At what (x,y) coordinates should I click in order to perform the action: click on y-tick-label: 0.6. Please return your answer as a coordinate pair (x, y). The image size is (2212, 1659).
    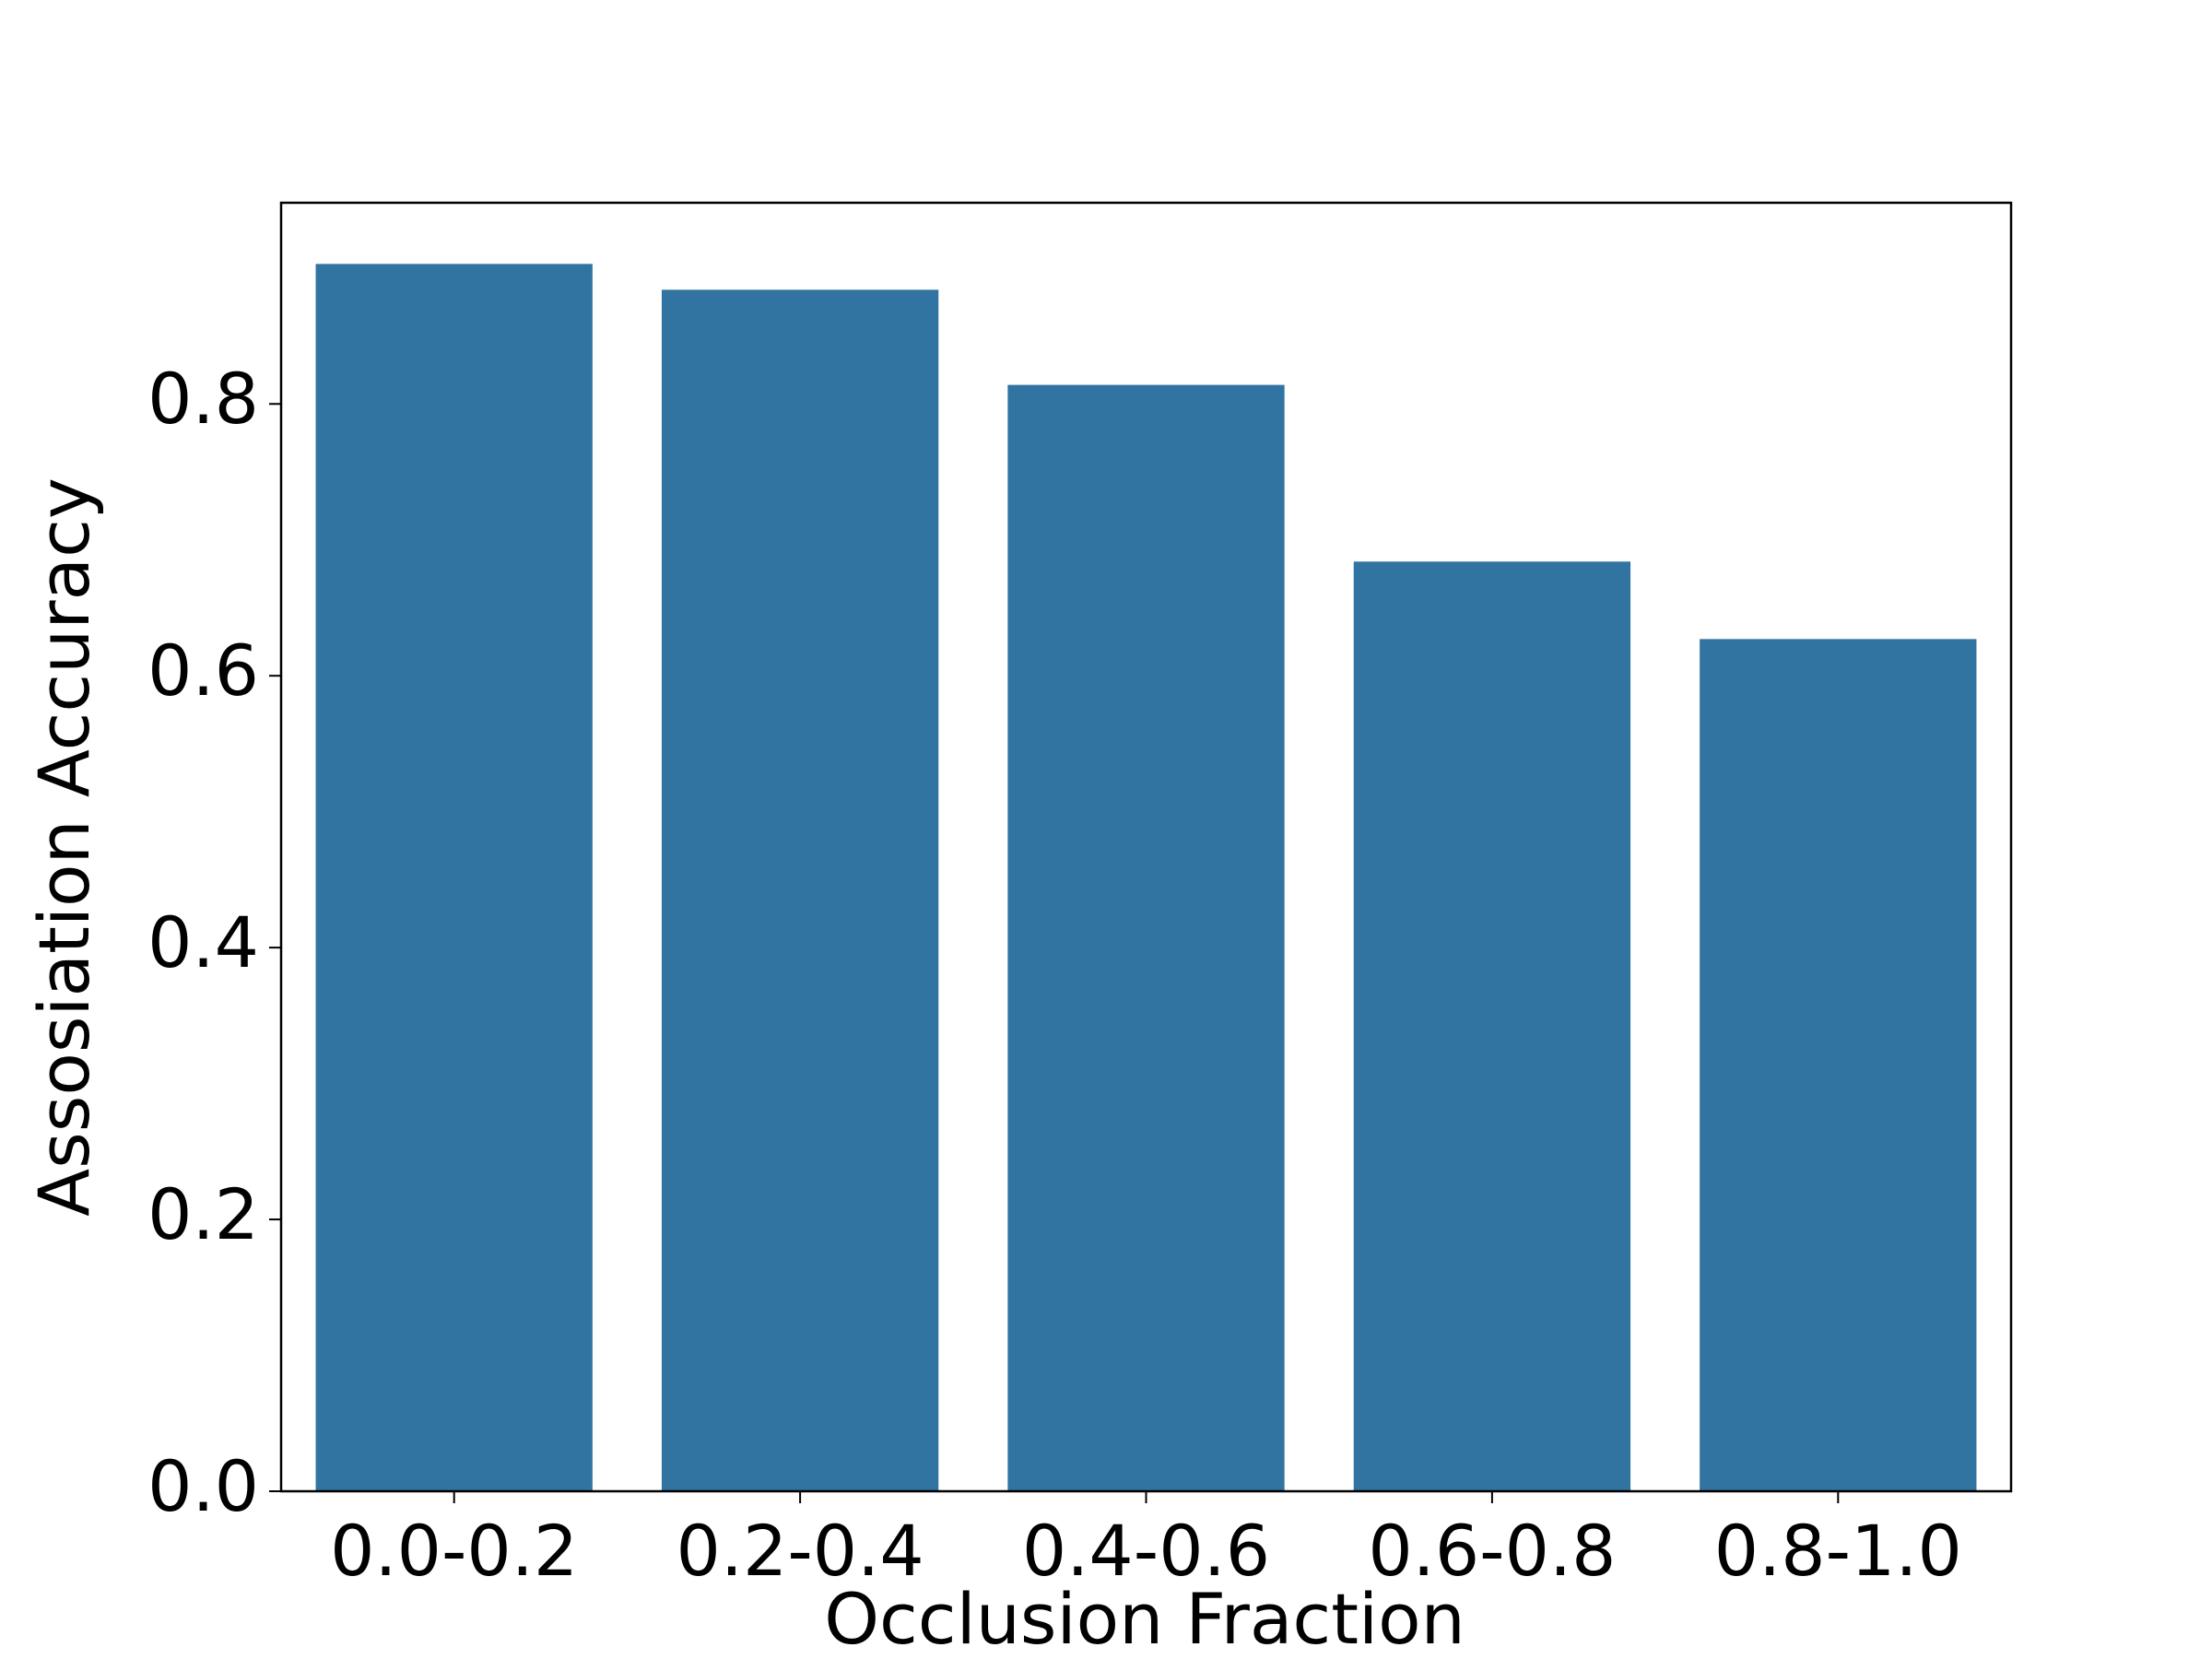
    Looking at the image, I should click on (203, 670).